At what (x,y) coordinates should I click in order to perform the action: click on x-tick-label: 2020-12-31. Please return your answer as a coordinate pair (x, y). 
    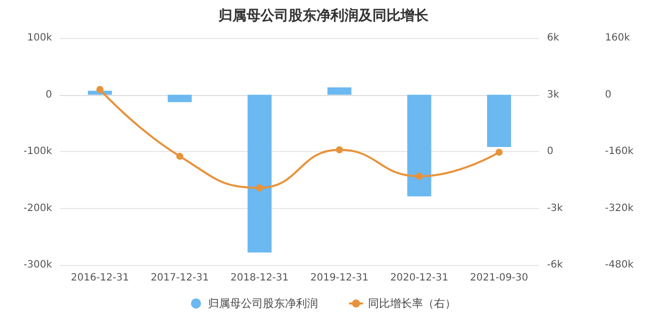
    Looking at the image, I should click on (419, 278).